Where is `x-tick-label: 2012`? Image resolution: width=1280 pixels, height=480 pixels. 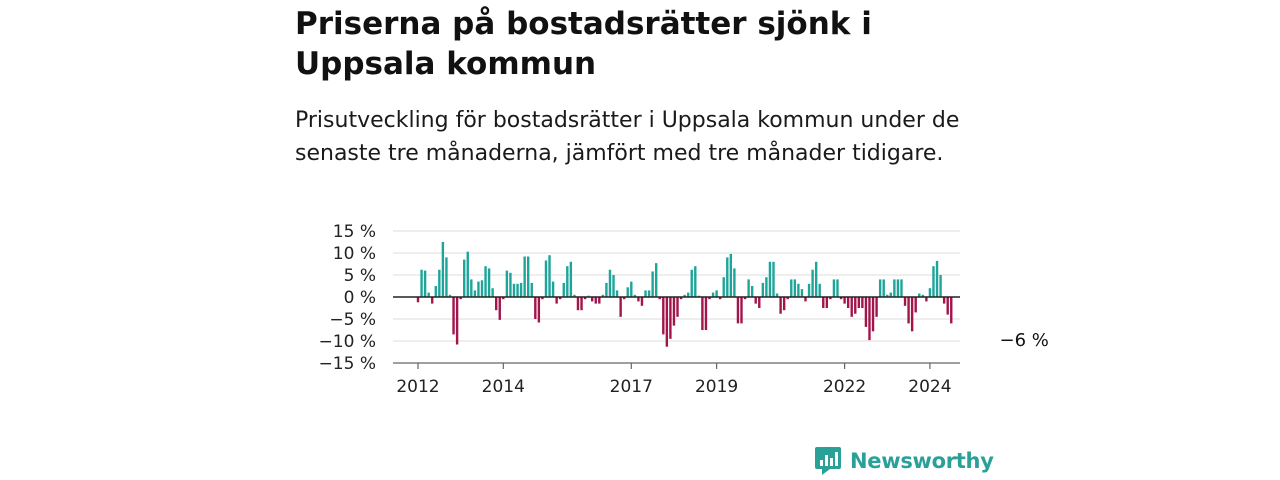
x-tick-label: 2012 is located at coordinates (417, 387).